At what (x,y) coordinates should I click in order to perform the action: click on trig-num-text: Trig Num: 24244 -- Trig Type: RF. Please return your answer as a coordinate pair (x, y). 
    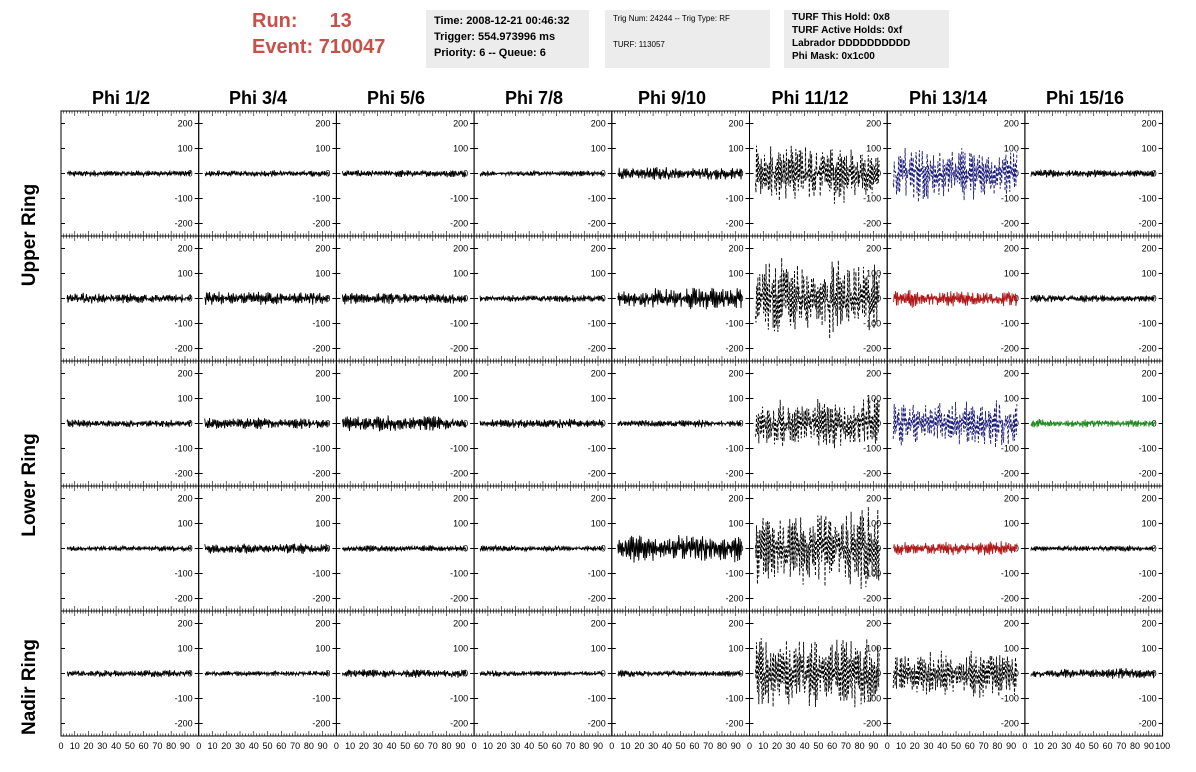
    Looking at the image, I should click on (671, 18).